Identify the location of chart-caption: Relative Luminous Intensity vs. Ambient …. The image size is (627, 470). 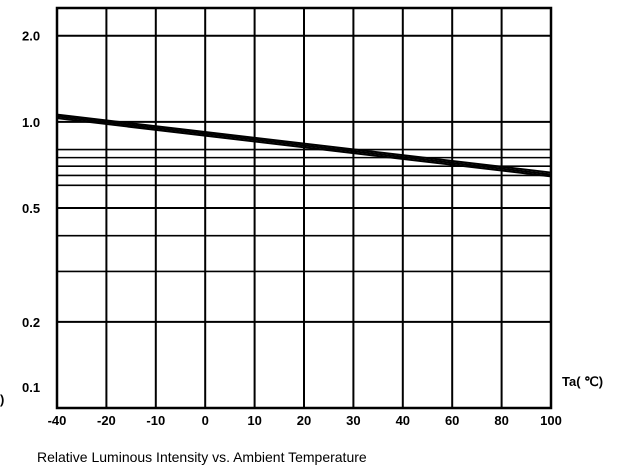
(202, 457).